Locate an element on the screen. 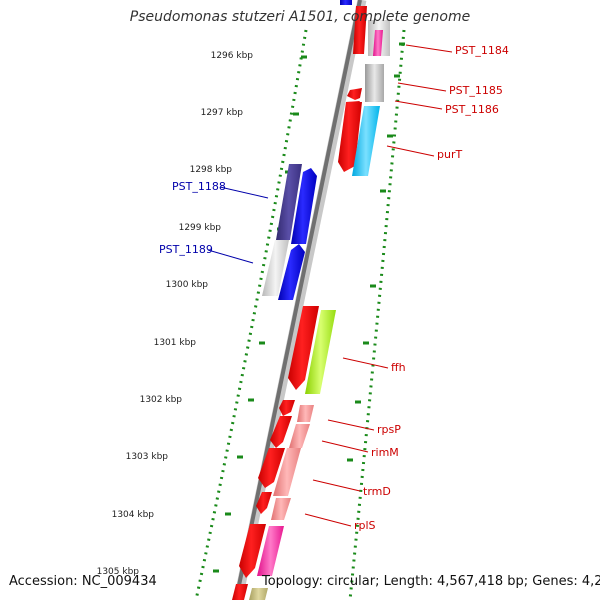  gene-purT is located at coordinates (366, 141).